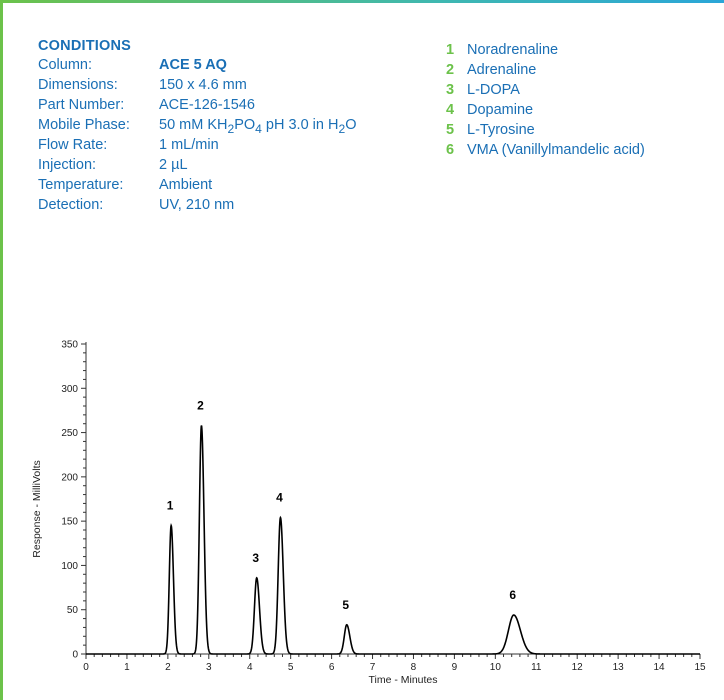 Image resolution: width=724 pixels, height=700 pixels. I want to click on x-axis-label: Time - Minutes, so click(402, 680).